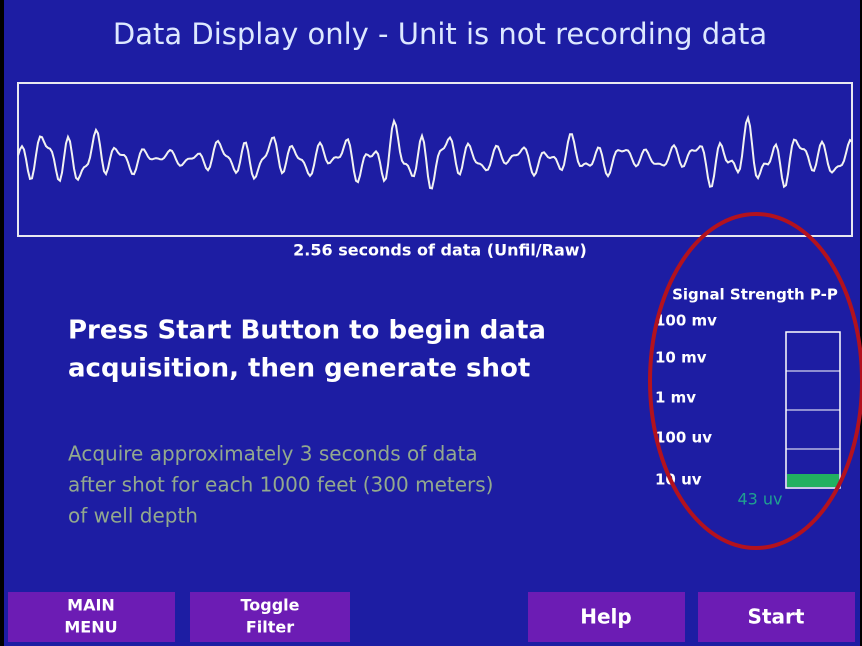 This screenshot has width=862, height=646. I want to click on button: Start, so click(776, 617).